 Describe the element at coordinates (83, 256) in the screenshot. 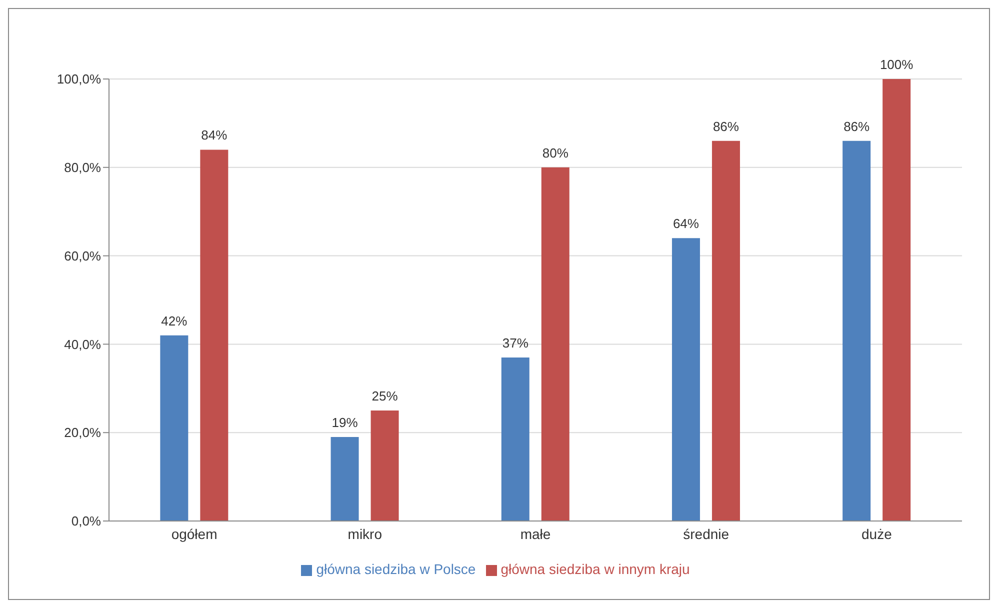

I see `y-tick-label: 60,0%` at that location.